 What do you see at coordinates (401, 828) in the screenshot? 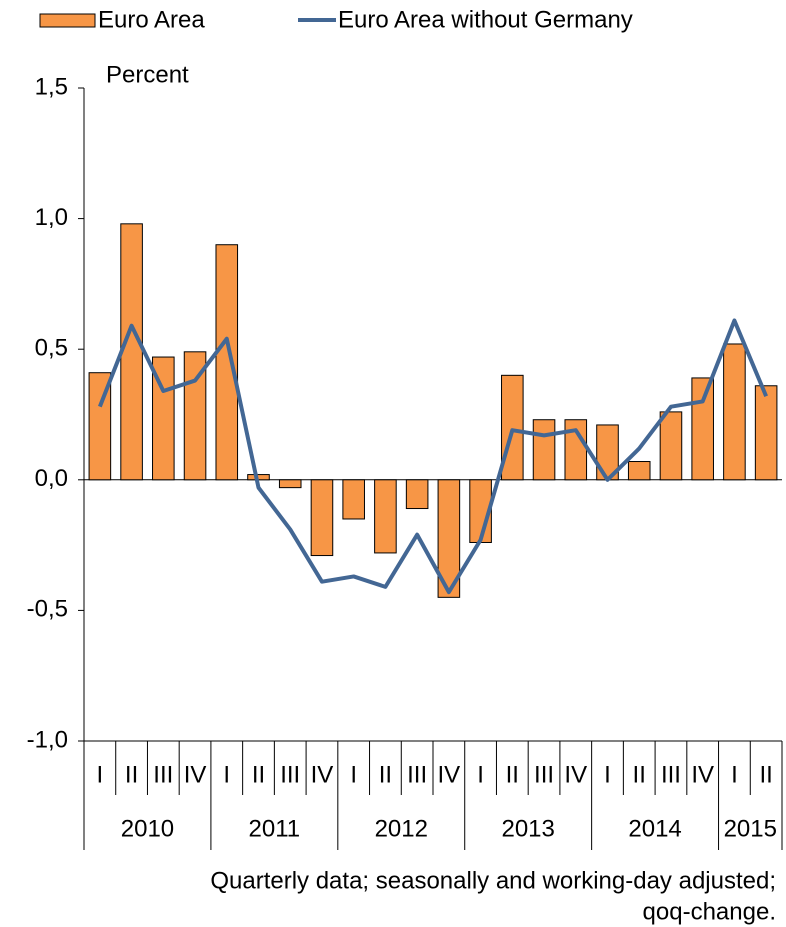
I see `x-group-label: 2012` at bounding box center [401, 828].